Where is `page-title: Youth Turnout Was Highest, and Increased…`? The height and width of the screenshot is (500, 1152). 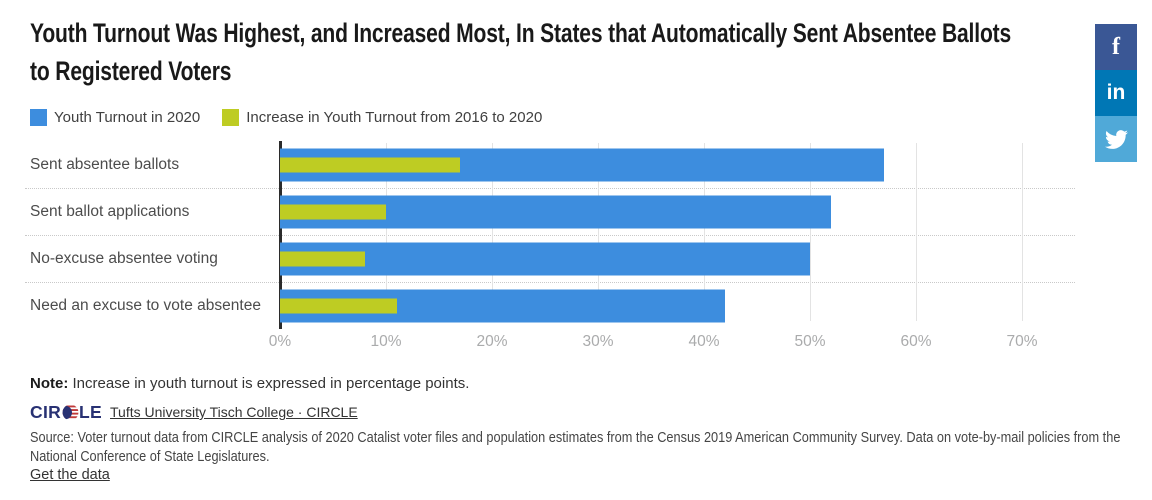 page-title: Youth Turnout Was Highest, and Increased… is located at coordinates (556, 53).